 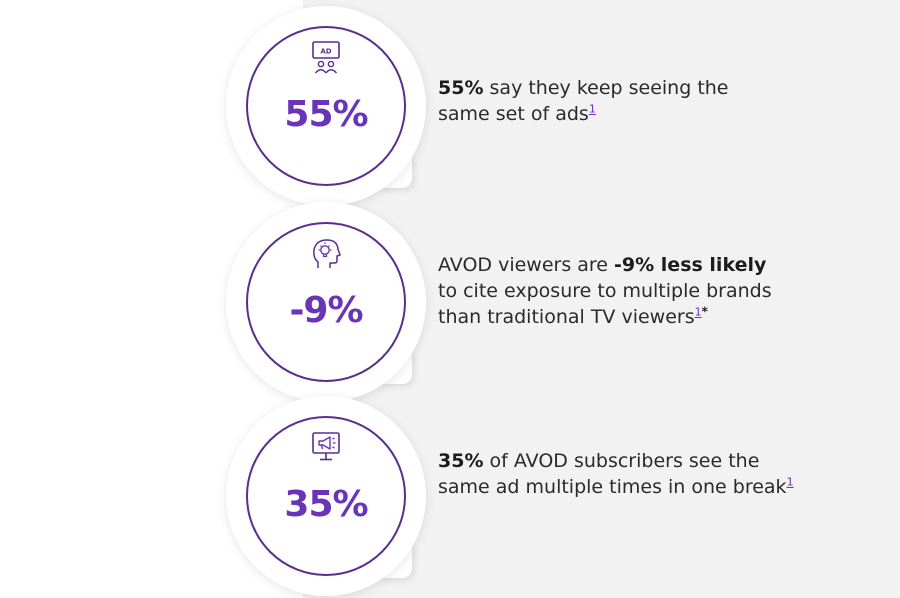 I want to click on head-lightbulb-icon, so click(x=326, y=254).